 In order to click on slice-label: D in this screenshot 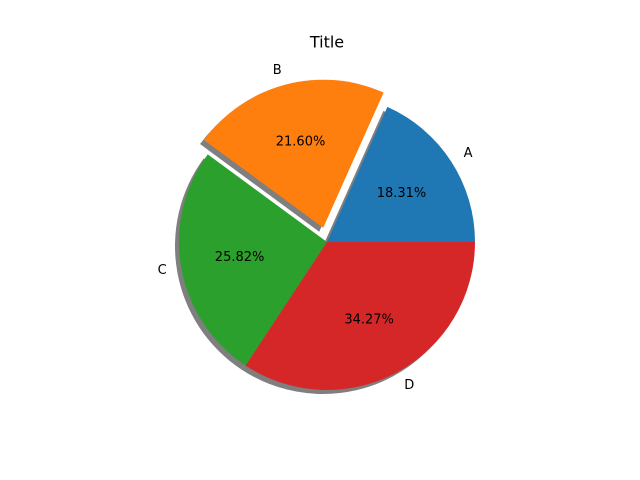, I will do `click(409, 385)`.